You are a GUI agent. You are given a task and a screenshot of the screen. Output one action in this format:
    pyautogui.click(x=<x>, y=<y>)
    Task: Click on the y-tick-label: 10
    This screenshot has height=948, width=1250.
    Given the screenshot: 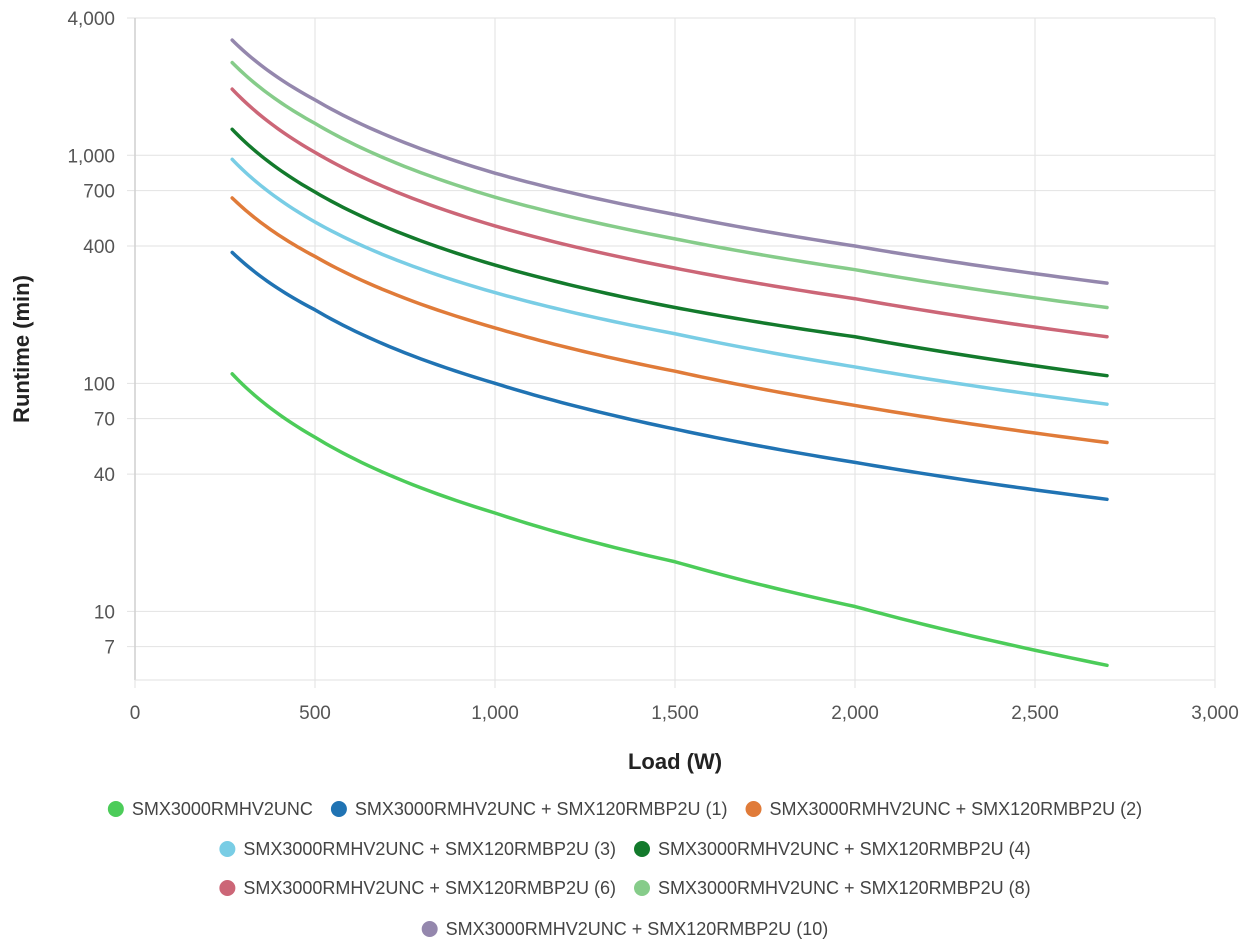 What is the action you would take?
    pyautogui.click(x=104, y=612)
    